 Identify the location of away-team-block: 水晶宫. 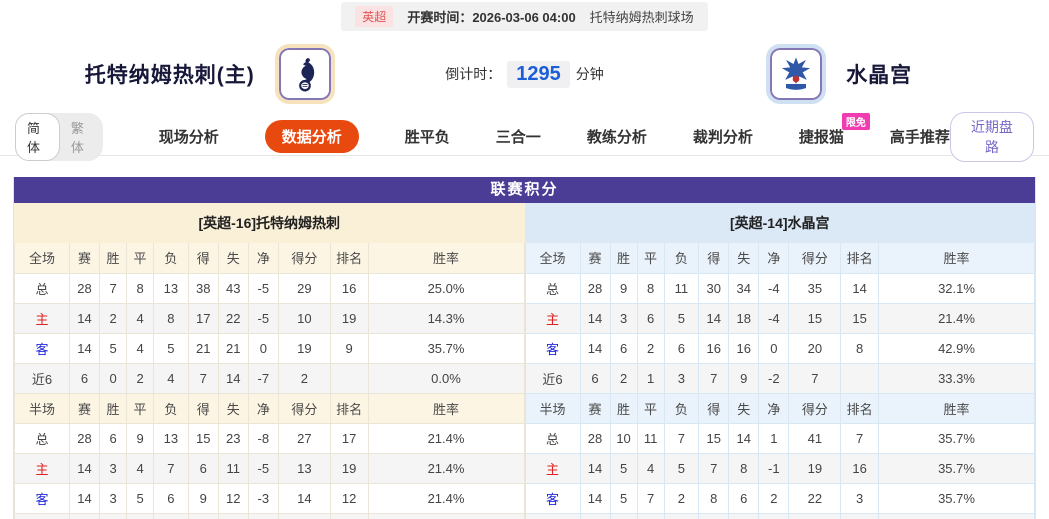
(839, 74).